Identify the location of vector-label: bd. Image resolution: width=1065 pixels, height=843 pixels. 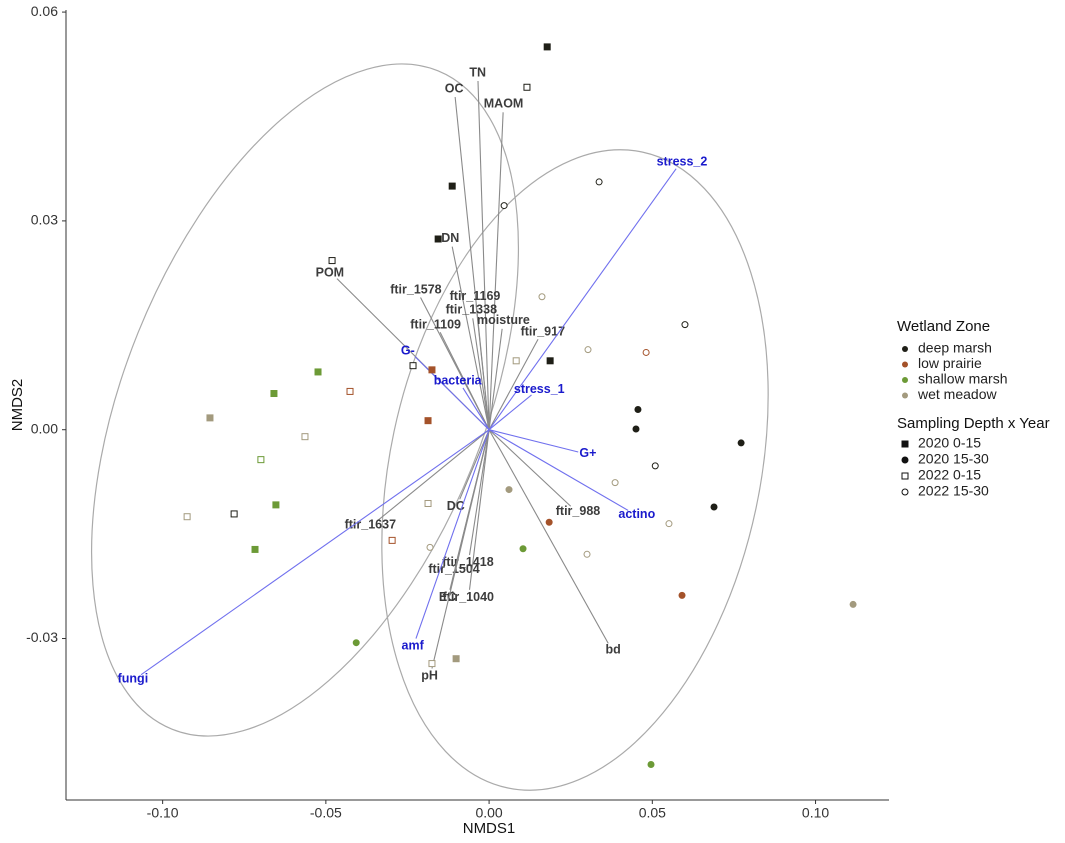
(612, 650).